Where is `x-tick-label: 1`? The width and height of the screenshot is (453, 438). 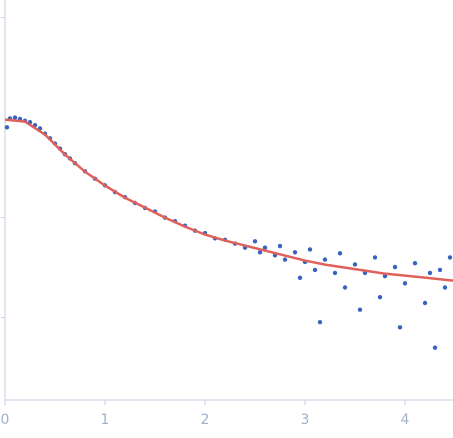
x-tick-label: 1 is located at coordinates (105, 420).